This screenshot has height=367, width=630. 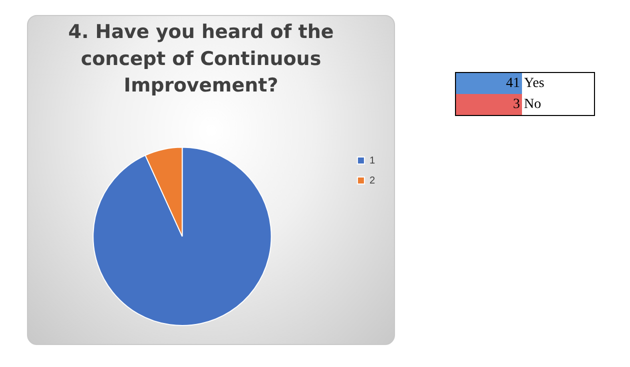 I want to click on legend-label: 1, so click(x=372, y=160).